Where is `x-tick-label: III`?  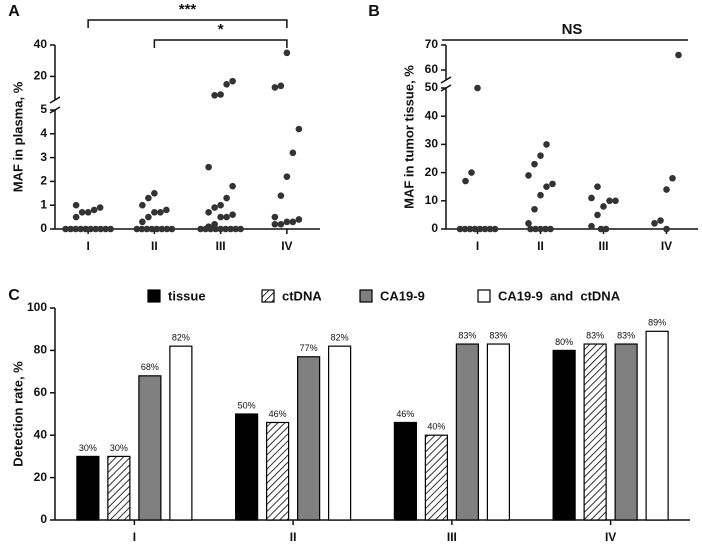 x-tick-label: III is located at coordinates (221, 246).